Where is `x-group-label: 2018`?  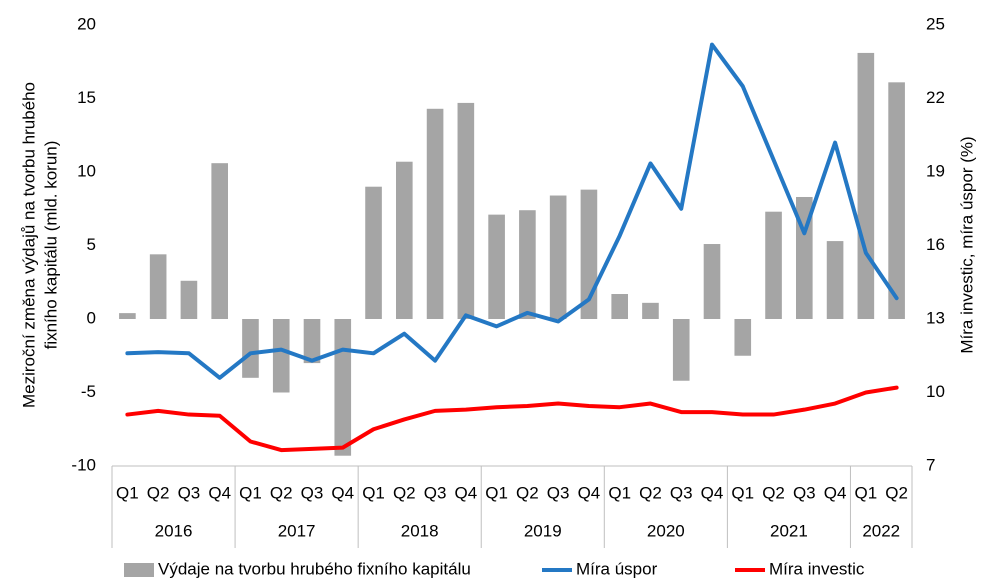 x-group-label: 2018 is located at coordinates (420, 530).